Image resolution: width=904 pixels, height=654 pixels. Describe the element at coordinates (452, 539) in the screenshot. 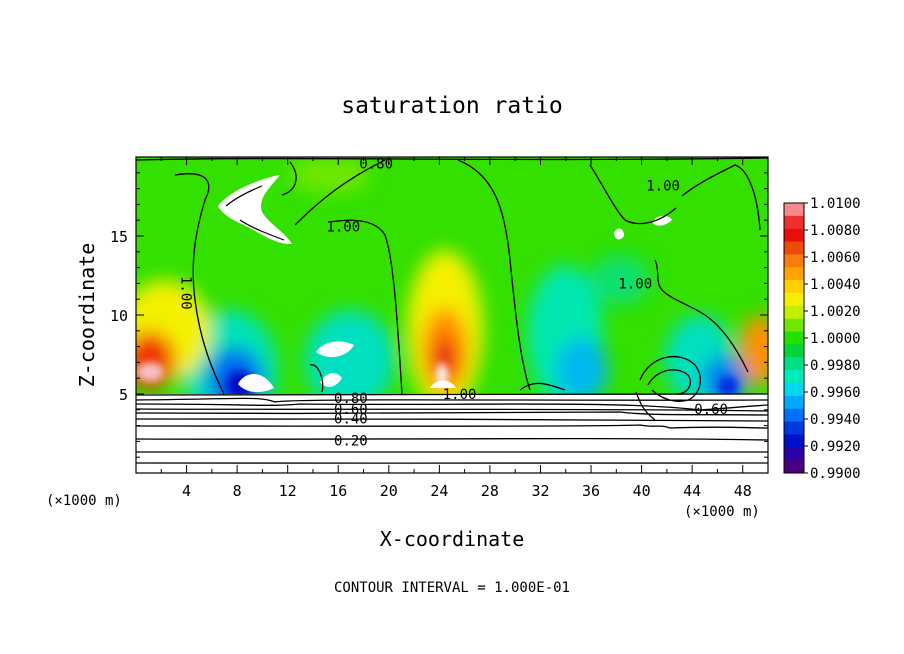

I see `x-axis-label: X-coordinate` at that location.